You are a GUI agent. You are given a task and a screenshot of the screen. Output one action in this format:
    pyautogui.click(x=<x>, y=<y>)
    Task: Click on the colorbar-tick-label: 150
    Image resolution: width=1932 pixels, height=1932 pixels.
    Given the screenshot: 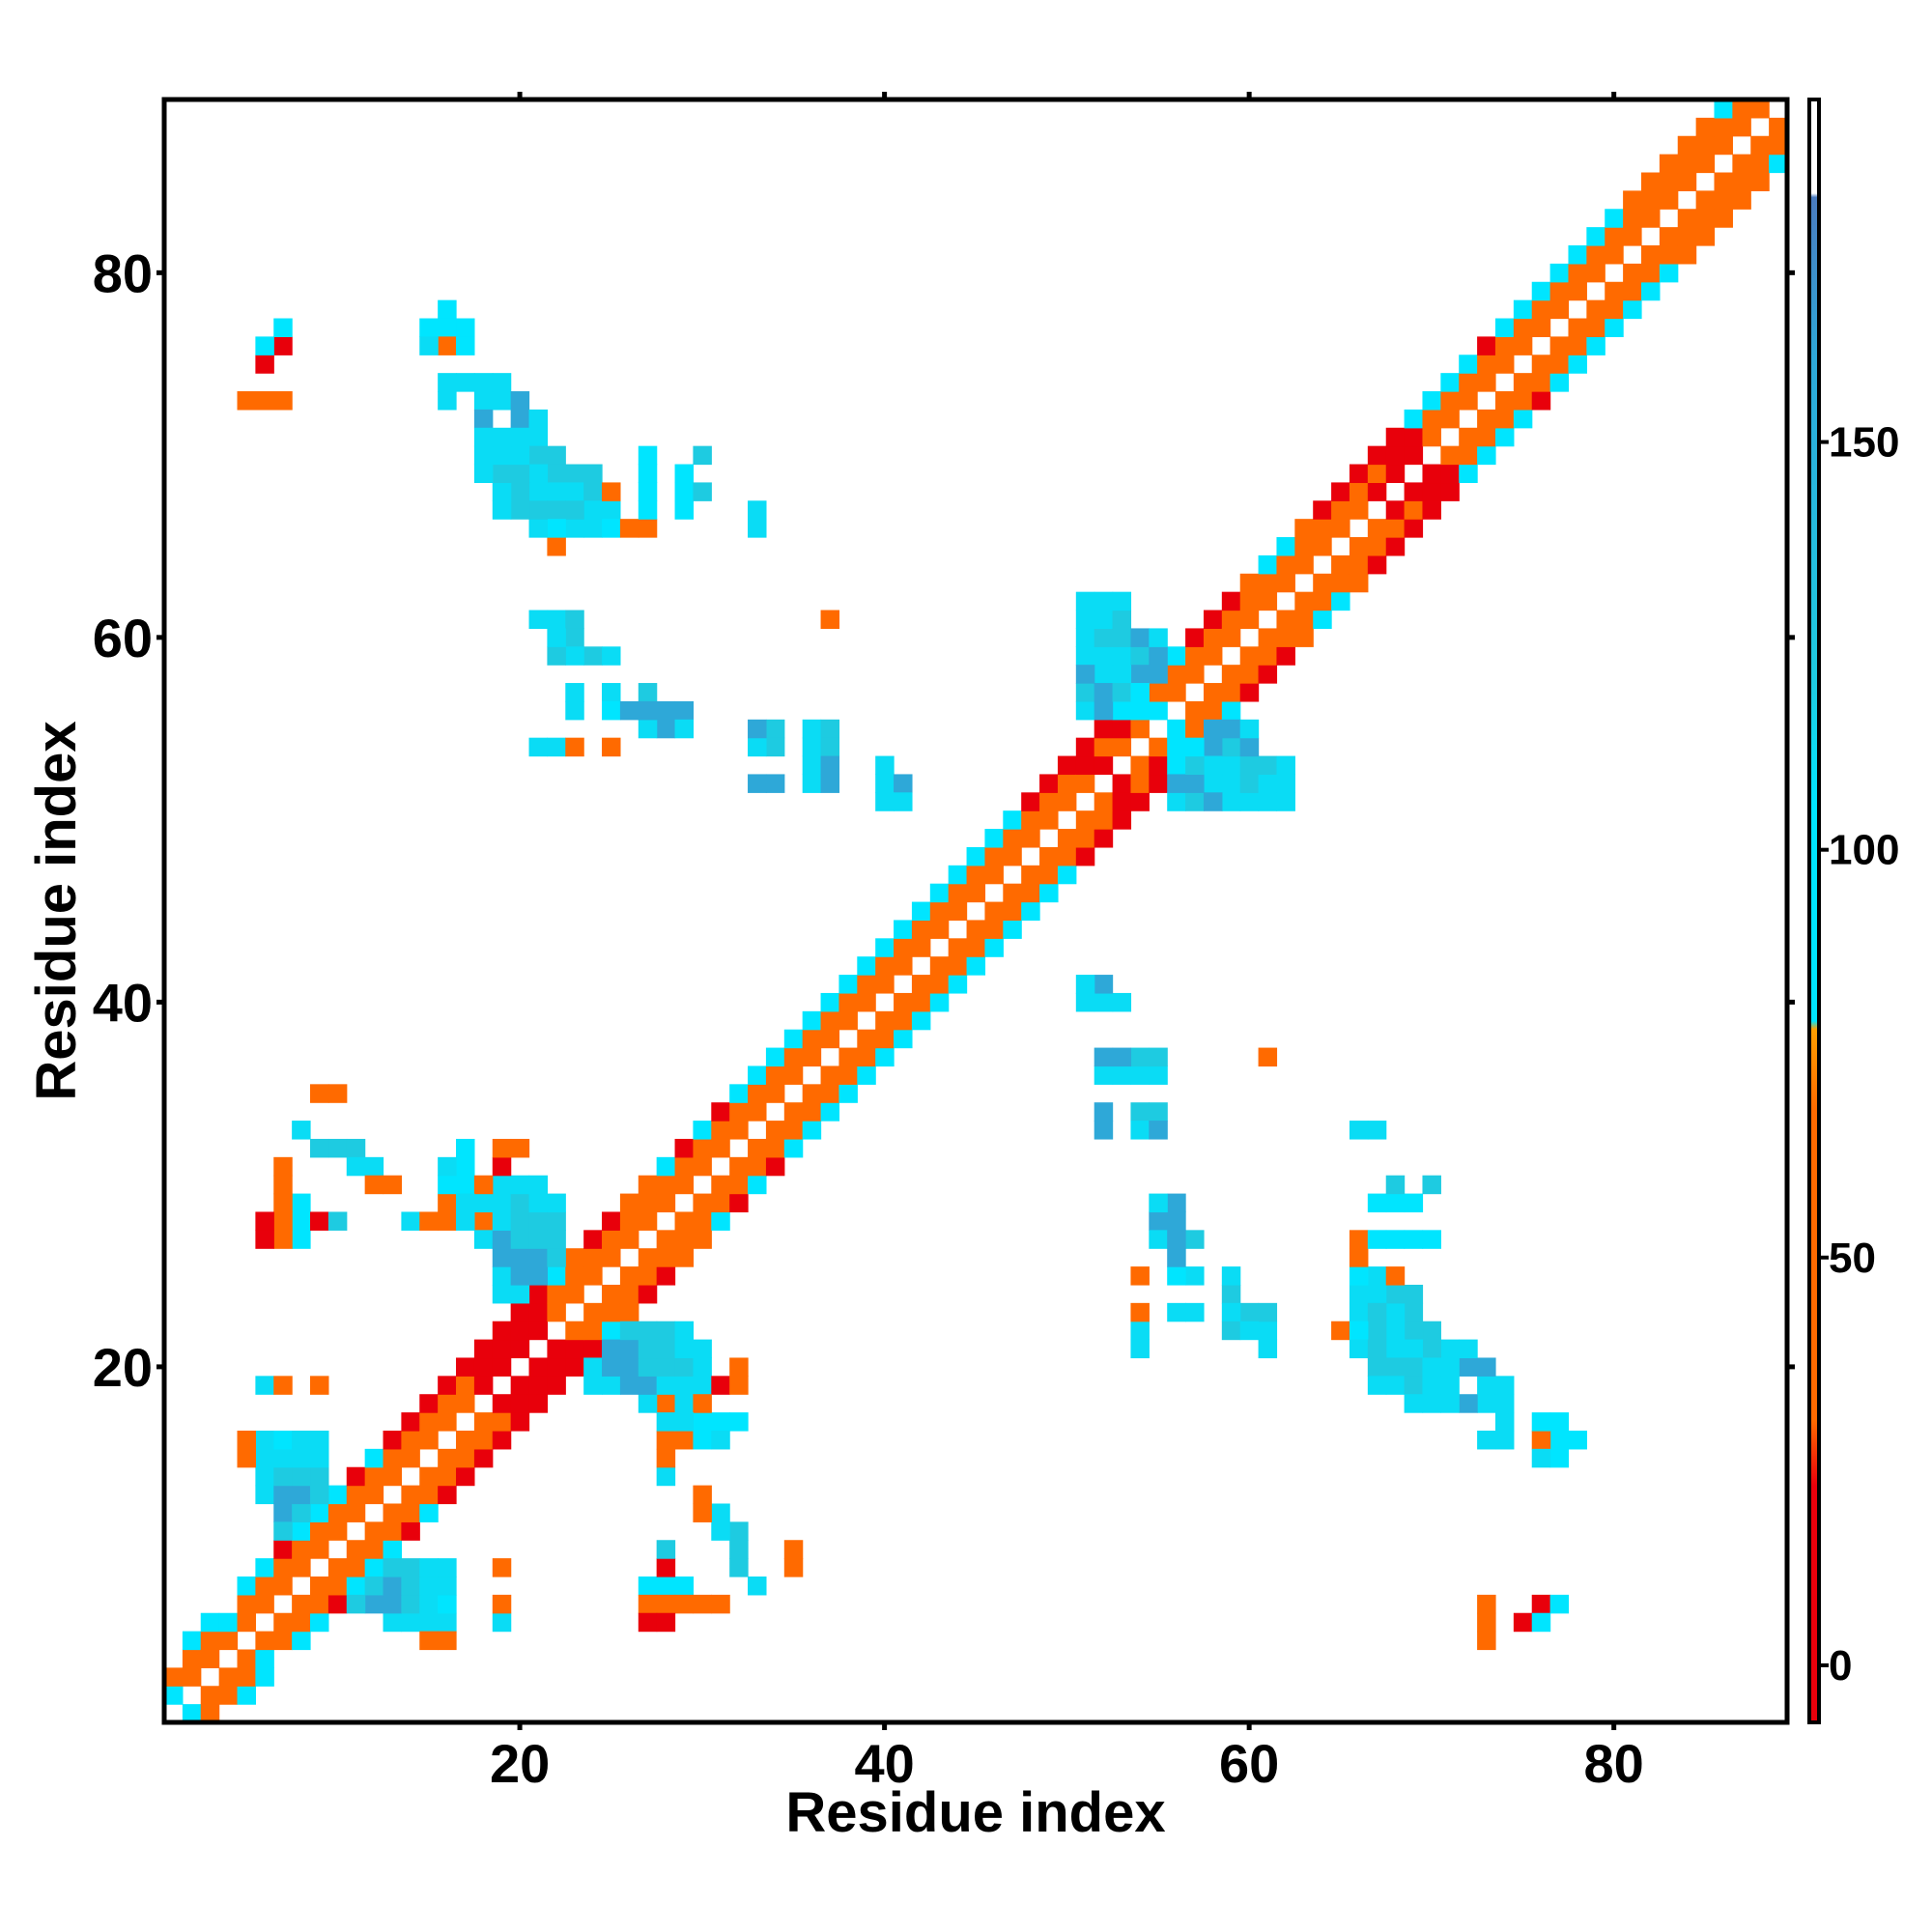 What is the action you would take?
    pyautogui.click(x=1864, y=443)
    